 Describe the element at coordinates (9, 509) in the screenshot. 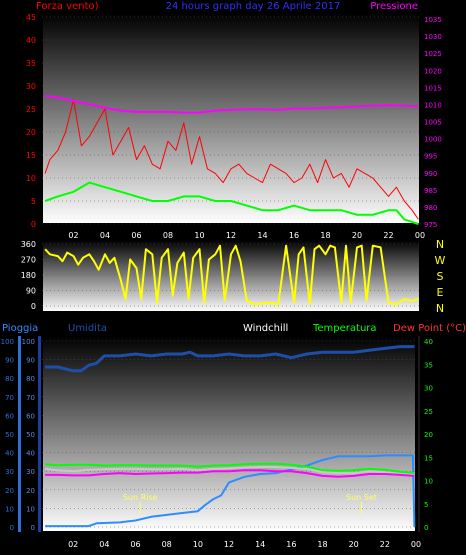

I see `rain-axis-tick-label: 10` at that location.